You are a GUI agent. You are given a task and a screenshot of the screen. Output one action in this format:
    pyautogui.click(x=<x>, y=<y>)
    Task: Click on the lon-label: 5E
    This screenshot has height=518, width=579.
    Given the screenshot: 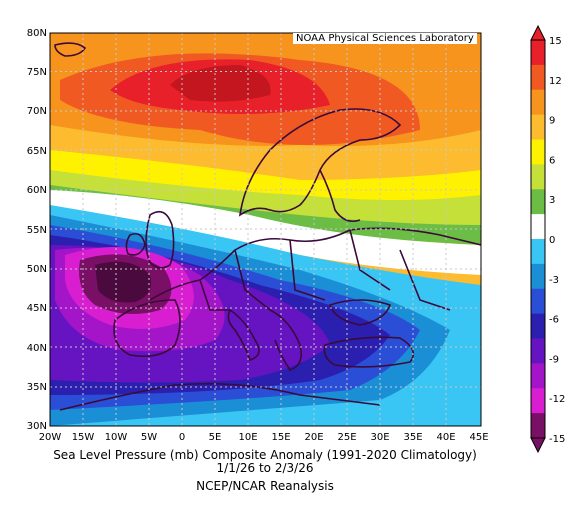 What is the action you would take?
    pyautogui.click(x=215, y=437)
    